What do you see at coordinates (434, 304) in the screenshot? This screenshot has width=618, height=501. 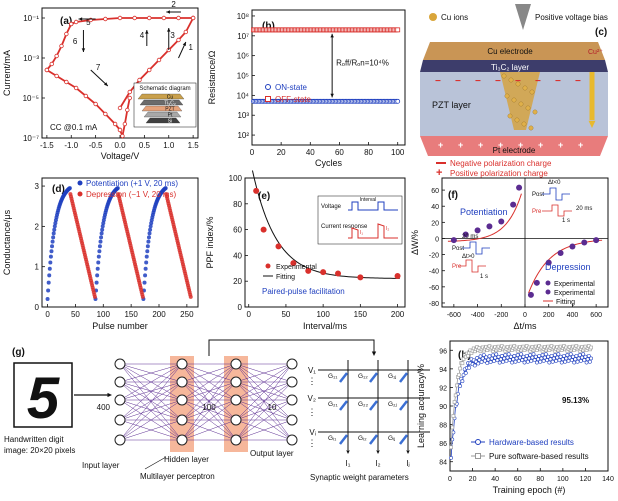 I see `y-tick-label: -80` at bounding box center [434, 304].